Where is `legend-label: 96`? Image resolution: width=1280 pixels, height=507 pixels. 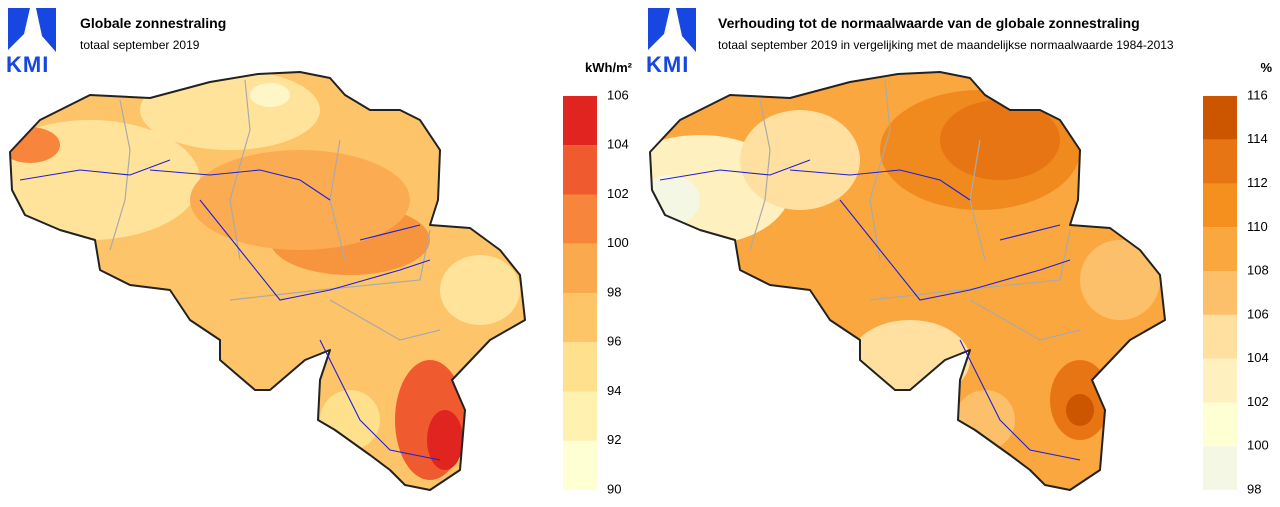
legend-label: 96 is located at coordinates (614, 341).